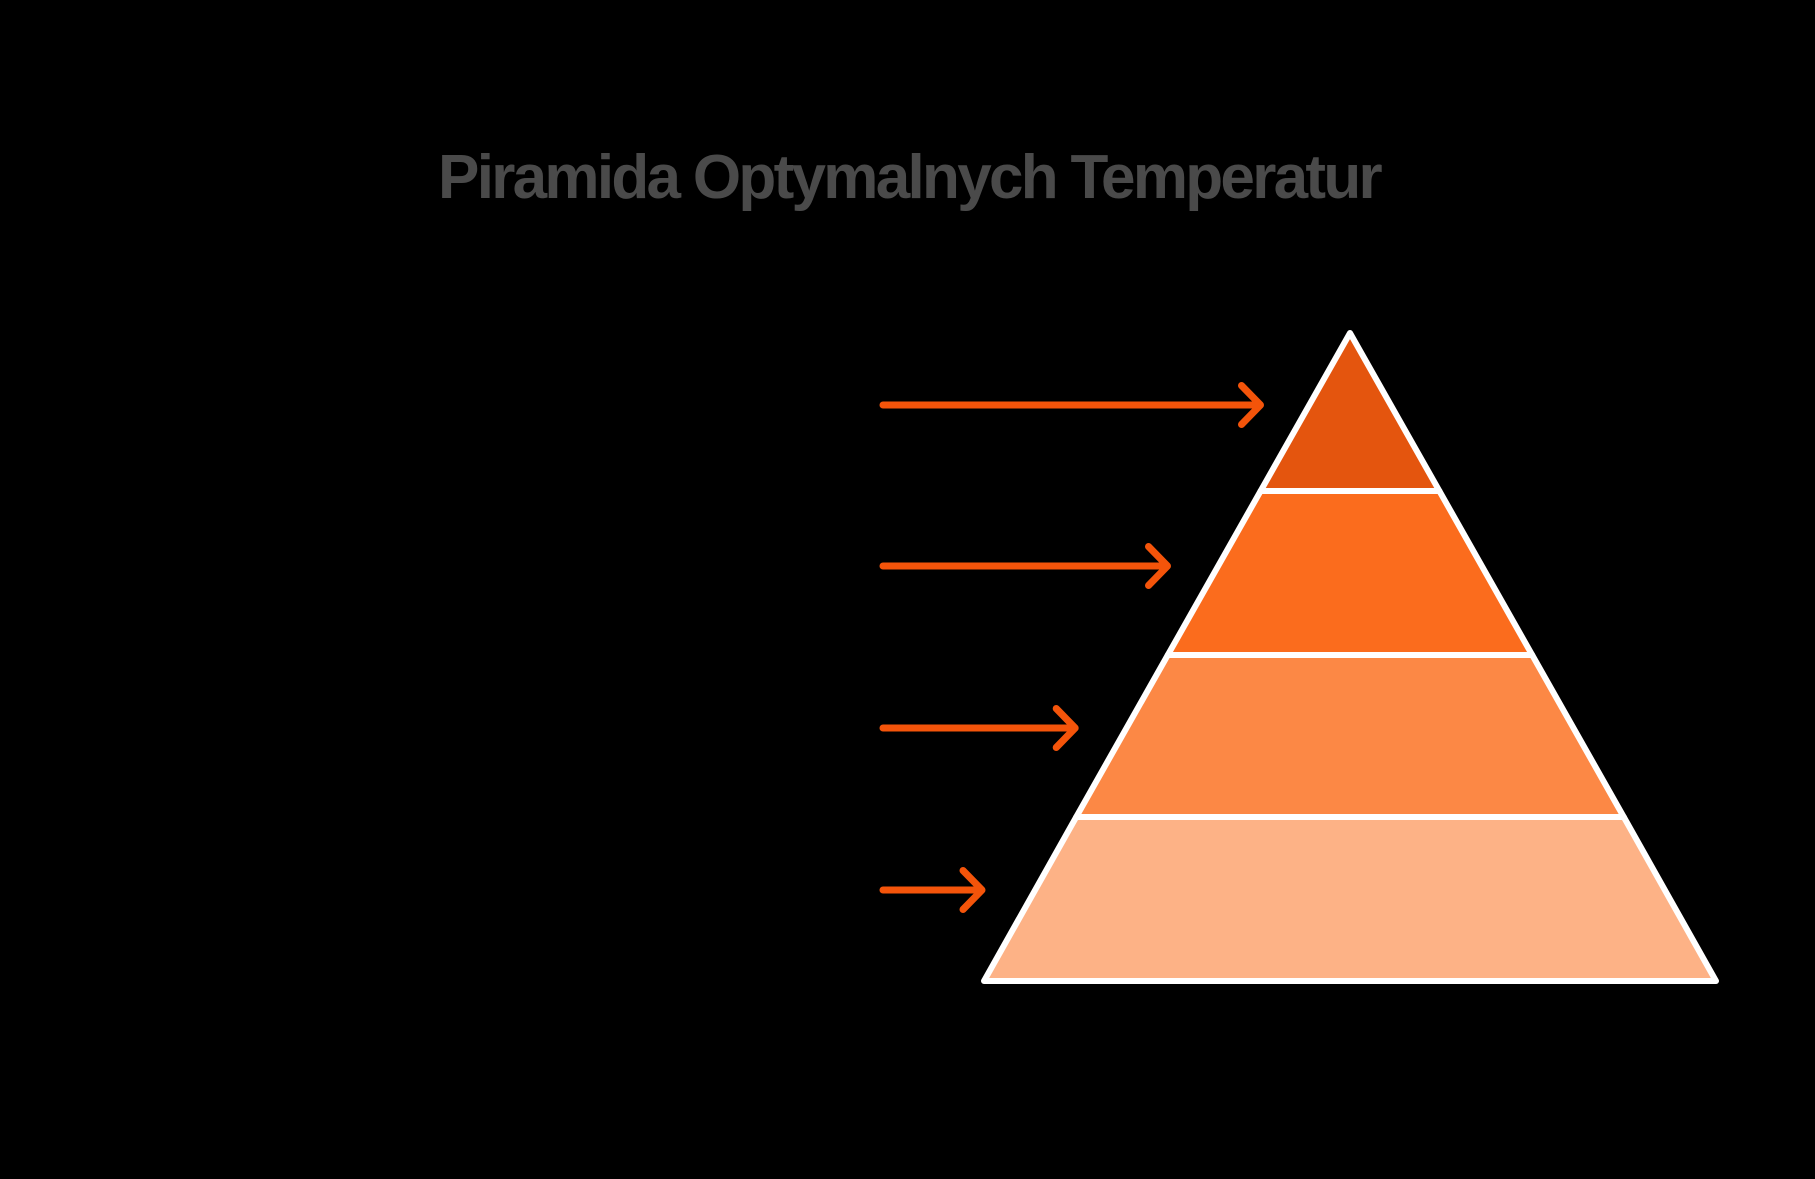 This screenshot has width=1815, height=1179. Describe the element at coordinates (910, 177) in the screenshot. I see `svg-text:Piramida Optymalnych Temperatu: Piramida Optymalnych Temperatur` at that location.